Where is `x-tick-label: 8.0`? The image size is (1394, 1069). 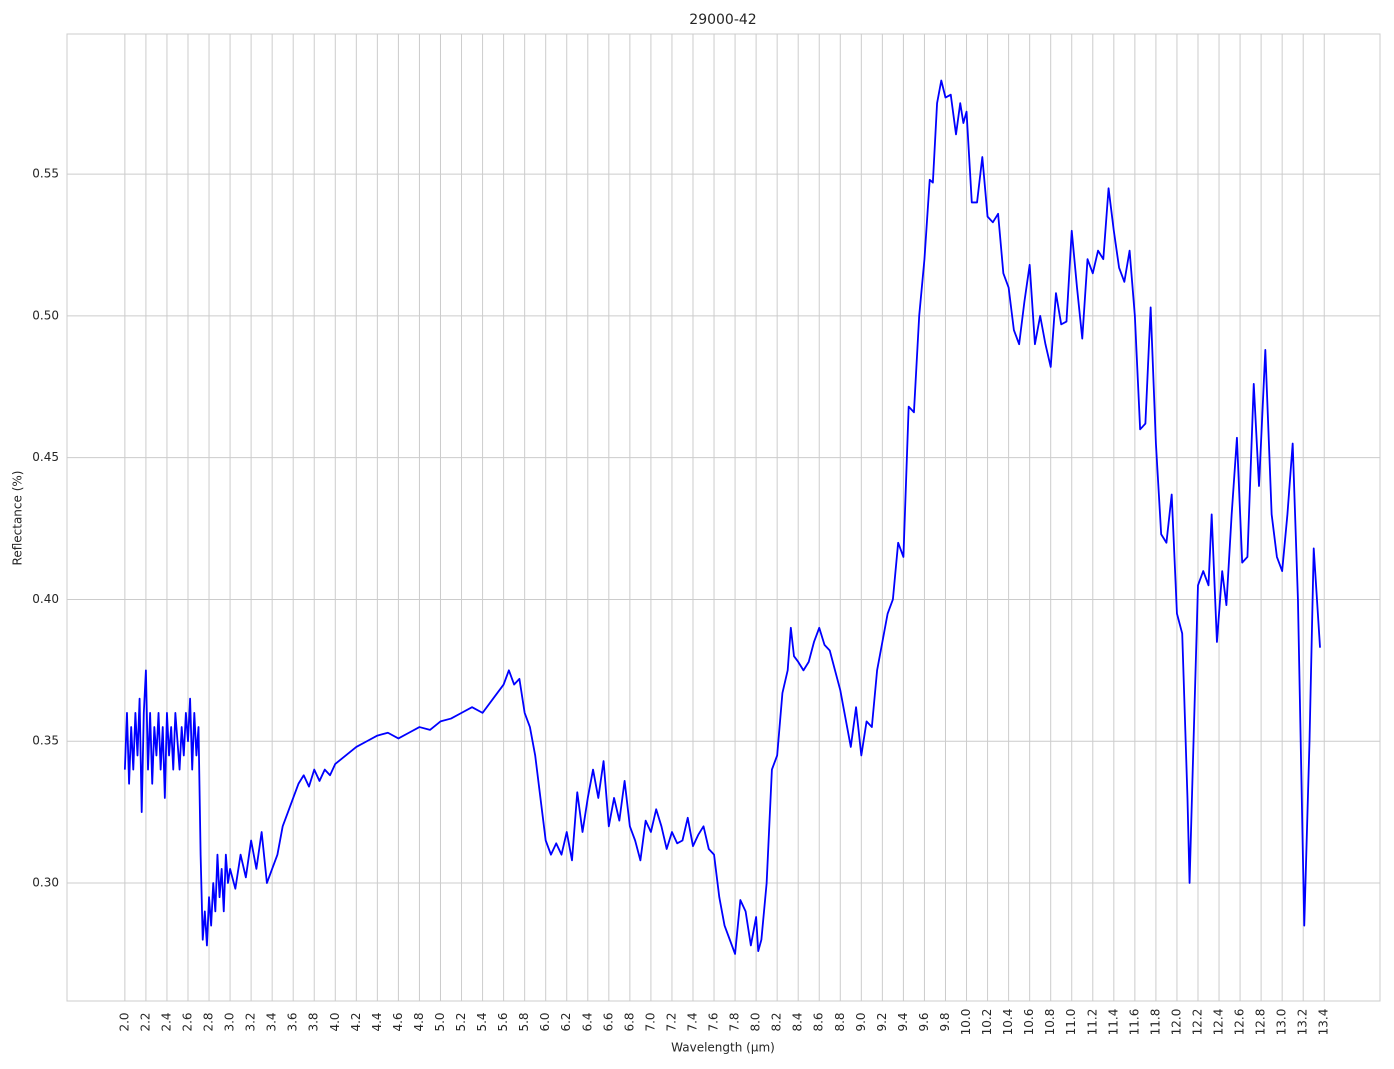
x-tick-label: 8.0 is located at coordinates (756, 1021).